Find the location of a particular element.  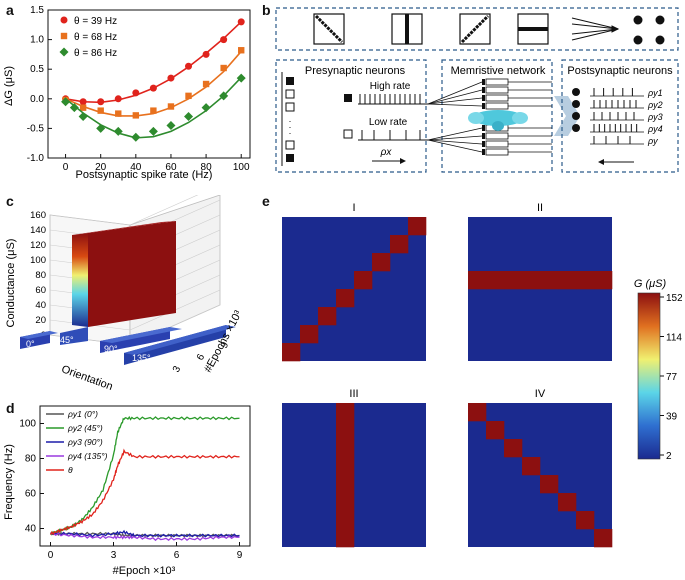

c-ztick-label: 100 is located at coordinates (38, 260).